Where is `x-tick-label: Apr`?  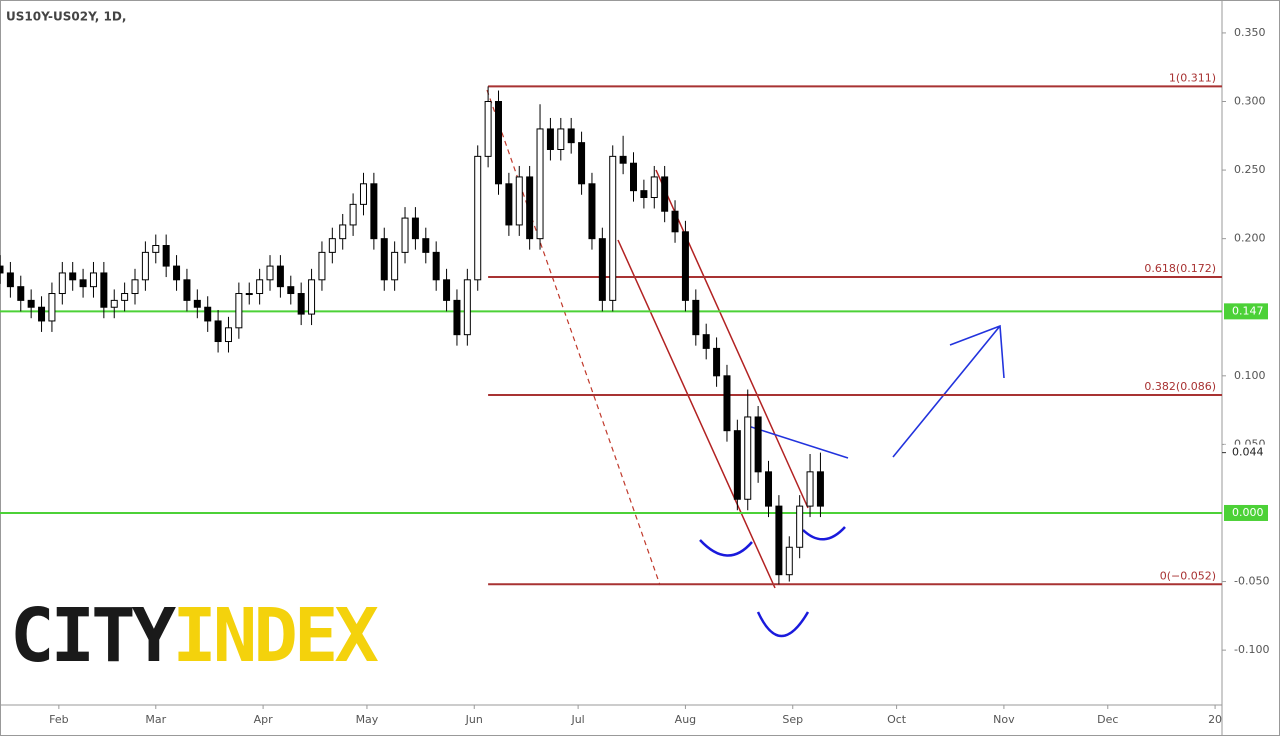 x-tick-label: Apr is located at coordinates (264, 719).